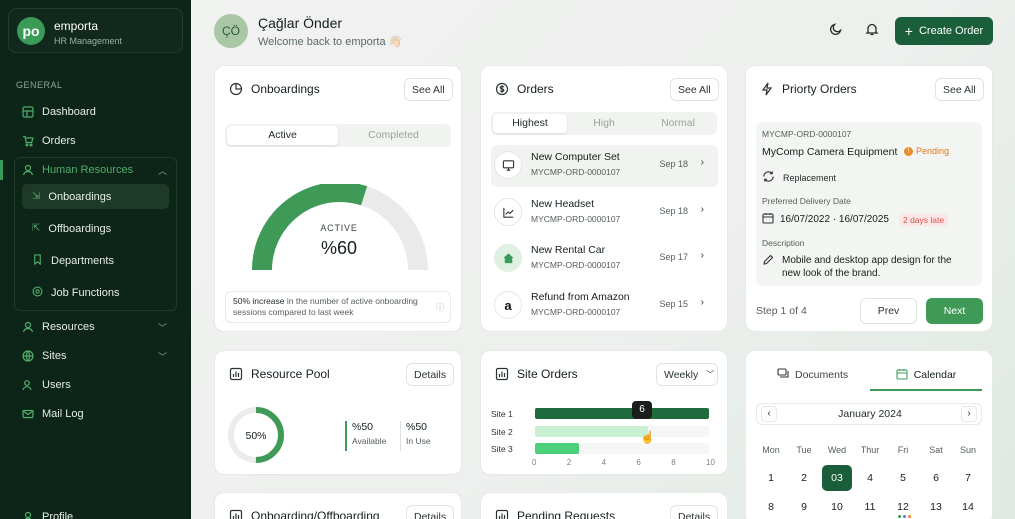  Describe the element at coordinates (440, 307) in the screenshot. I see `info-icon: ⓘ` at that location.